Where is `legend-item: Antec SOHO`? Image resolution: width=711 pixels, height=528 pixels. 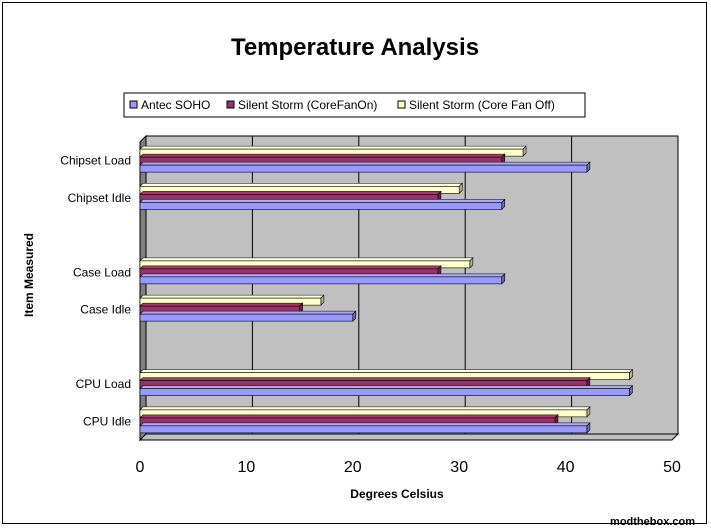 legend-item: Antec SOHO is located at coordinates (169, 105).